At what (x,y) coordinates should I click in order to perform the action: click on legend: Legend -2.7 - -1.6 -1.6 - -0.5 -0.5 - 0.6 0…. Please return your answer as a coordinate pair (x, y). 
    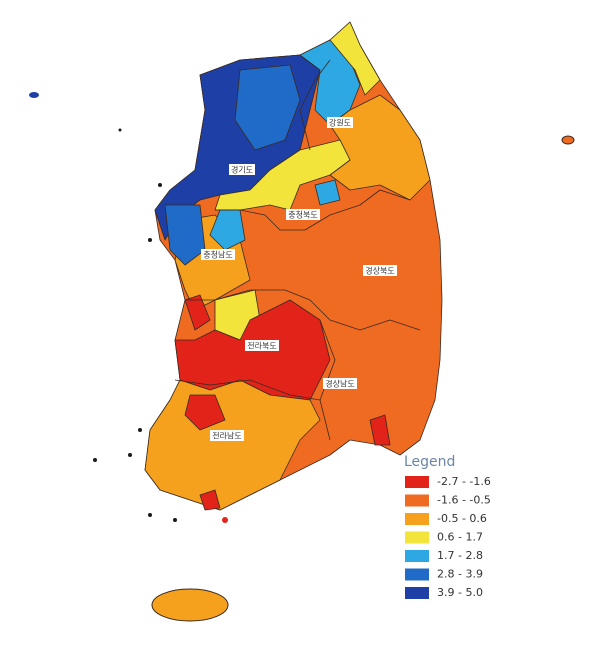
    Looking at the image, I should click on (447, 526).